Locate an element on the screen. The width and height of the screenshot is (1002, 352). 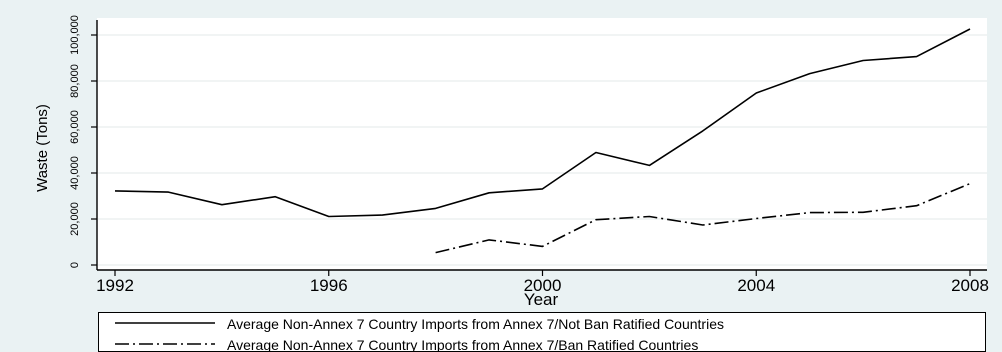
y-axis-label: Waste (Tons) is located at coordinates (42, 148).